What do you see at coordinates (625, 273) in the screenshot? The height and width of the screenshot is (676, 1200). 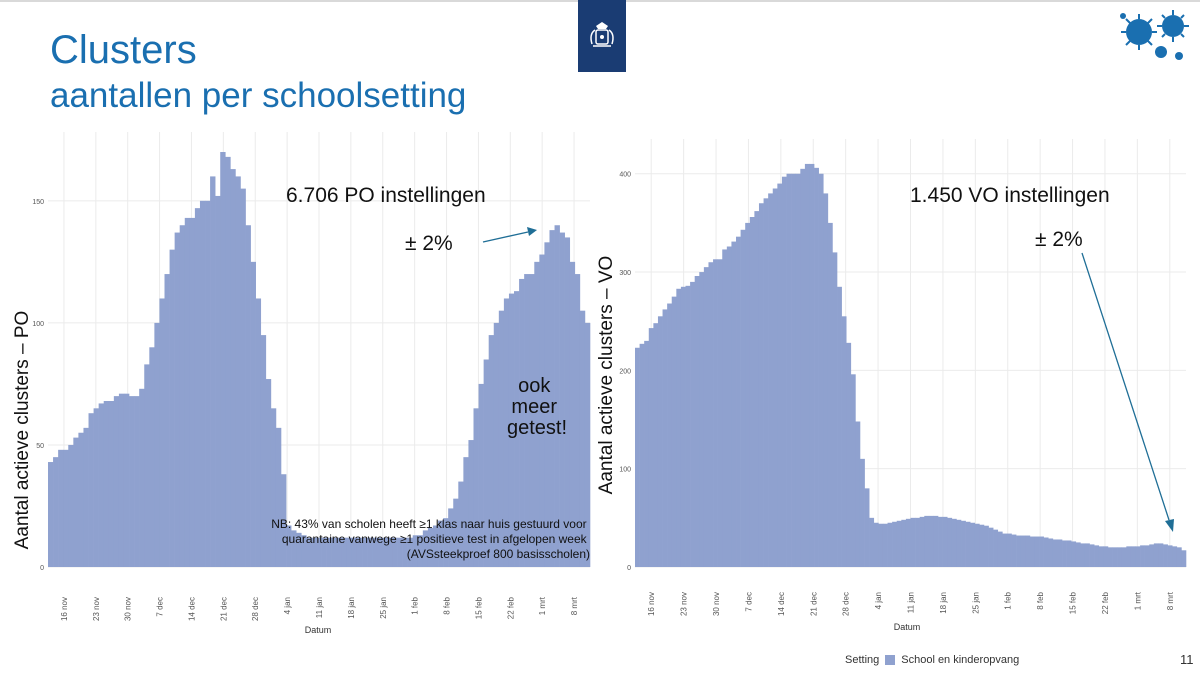 I see `y-tick-label: 300` at bounding box center [625, 273].